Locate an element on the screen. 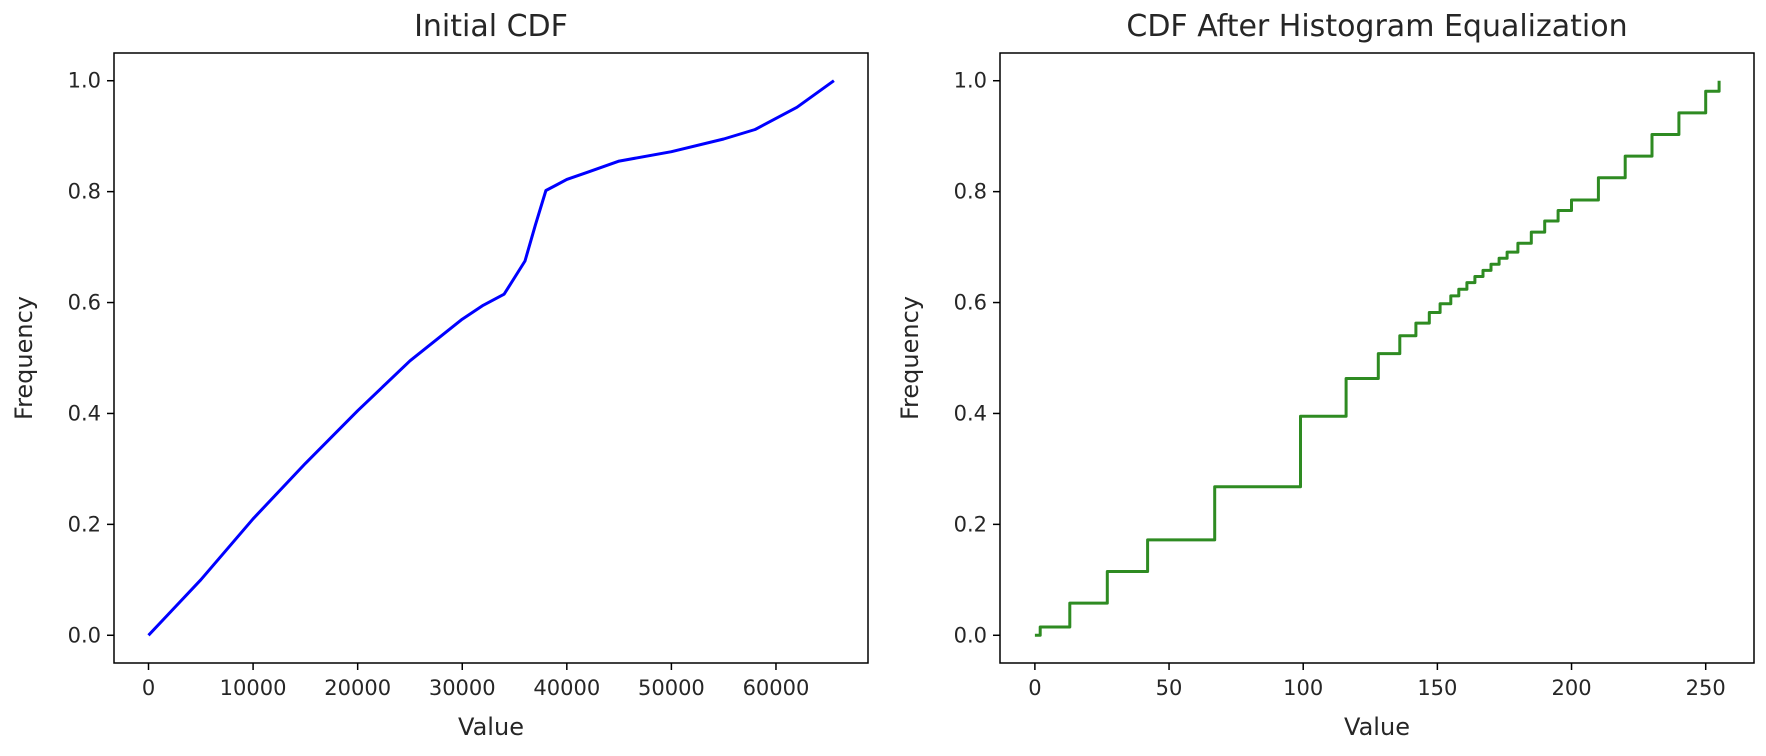 The height and width of the screenshot is (756, 1766). x-tick-label: 20000 is located at coordinates (357, 688).